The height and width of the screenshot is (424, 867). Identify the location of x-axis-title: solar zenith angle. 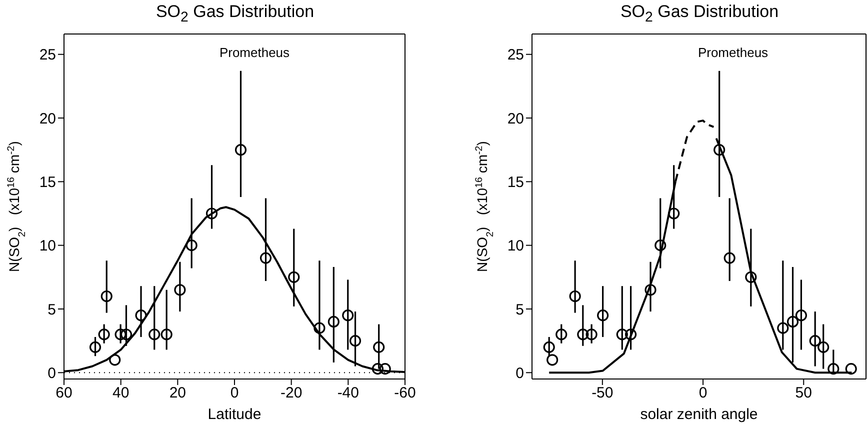
(699, 414).